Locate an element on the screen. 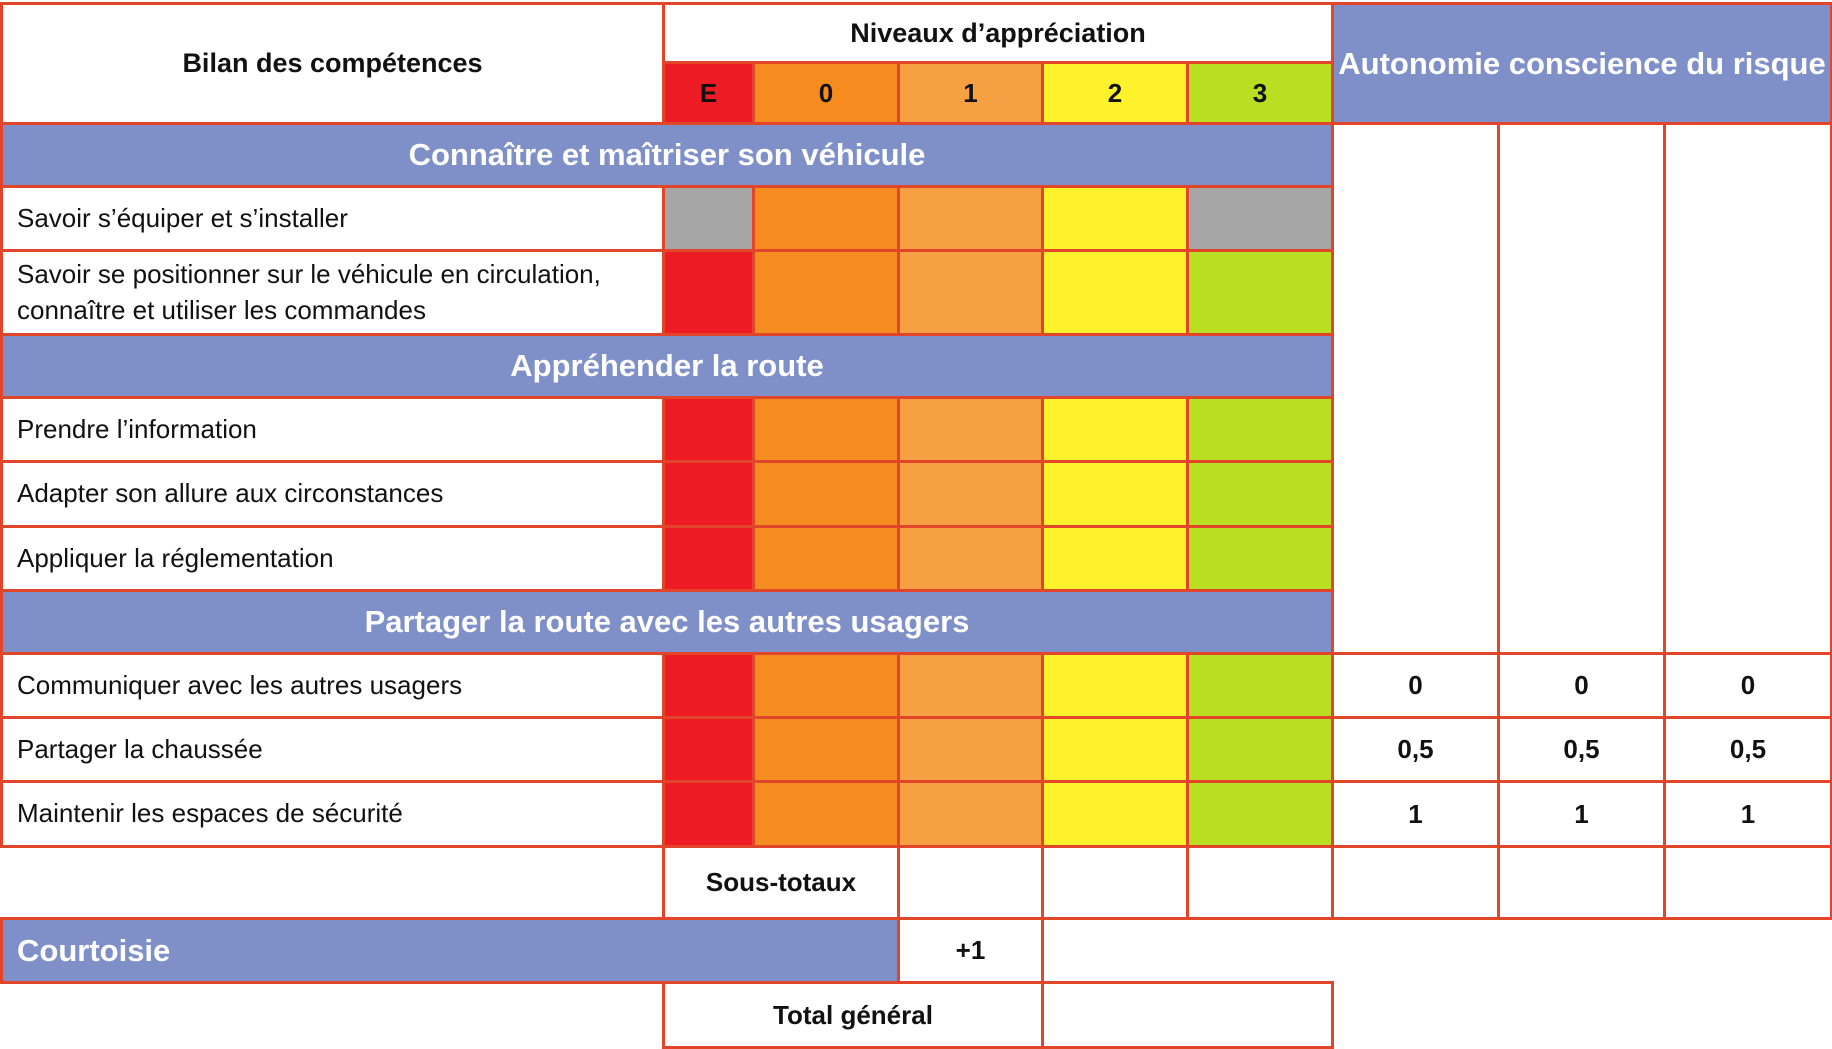  section-title: Connaître et maîtriser son véhicule is located at coordinates (667, 155).